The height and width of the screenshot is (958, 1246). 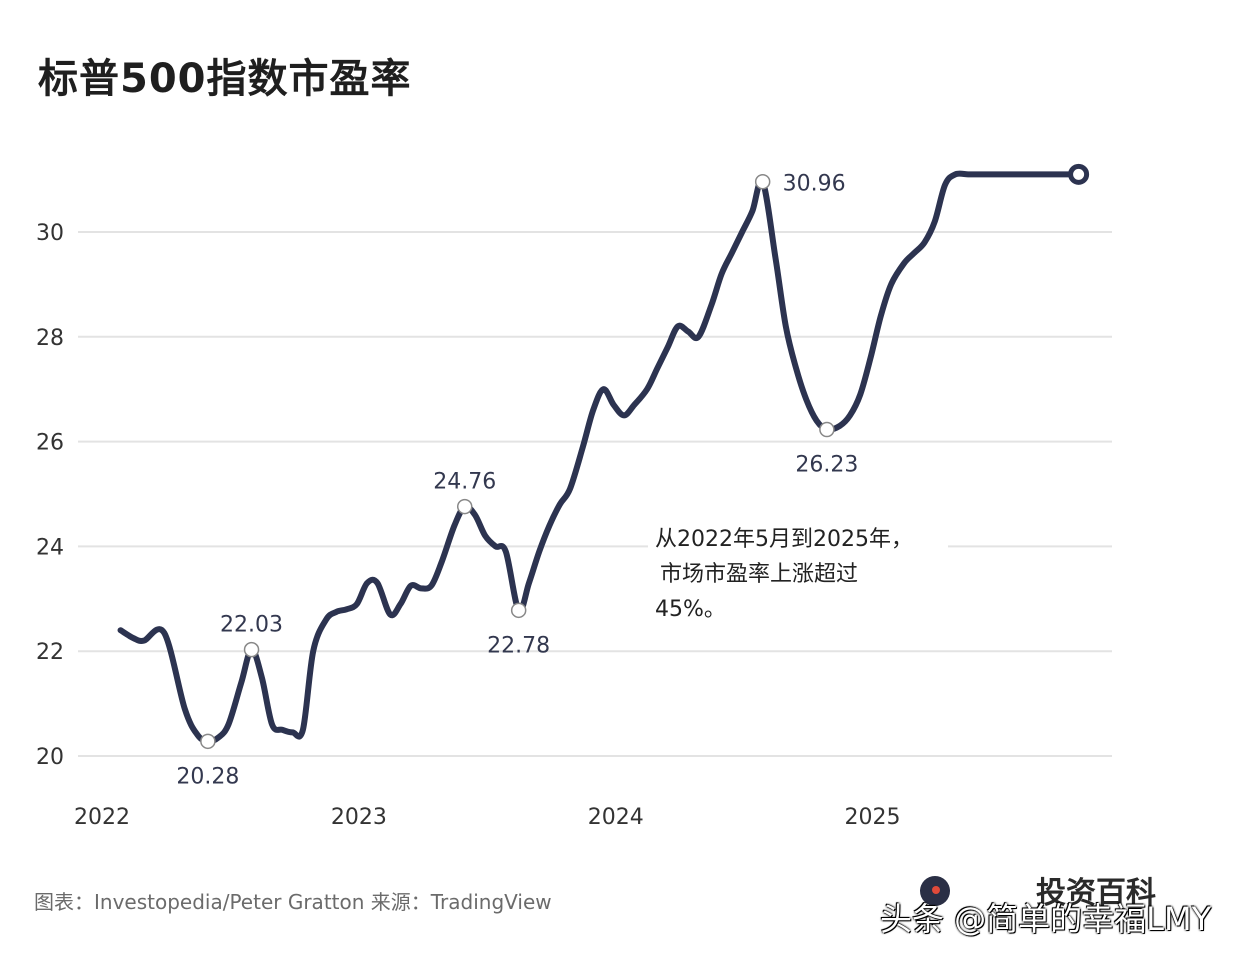 What do you see at coordinates (1079, 174) in the screenshot?
I see `latest-value-marker` at bounding box center [1079, 174].